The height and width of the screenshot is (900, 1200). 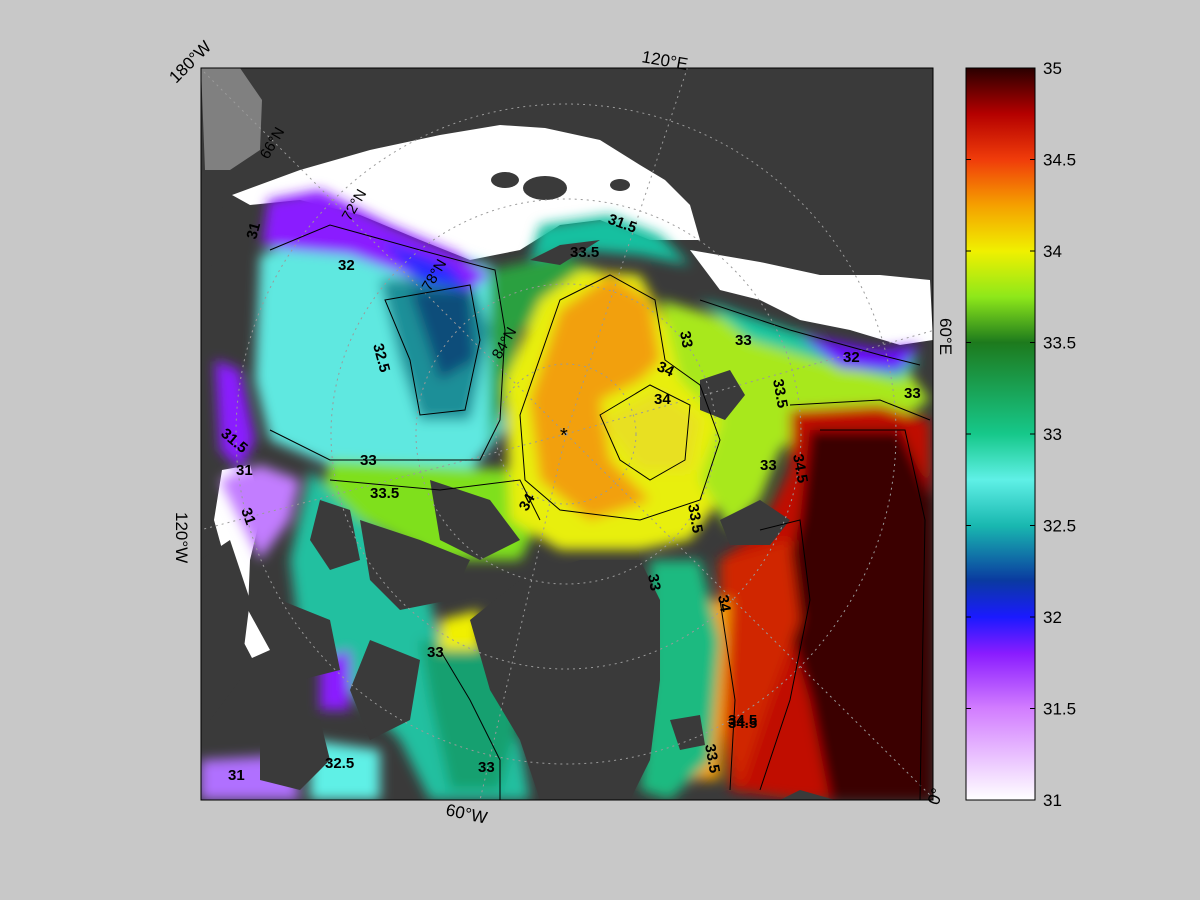 I want to click on north-pole-marker: *, so click(x=564, y=436).